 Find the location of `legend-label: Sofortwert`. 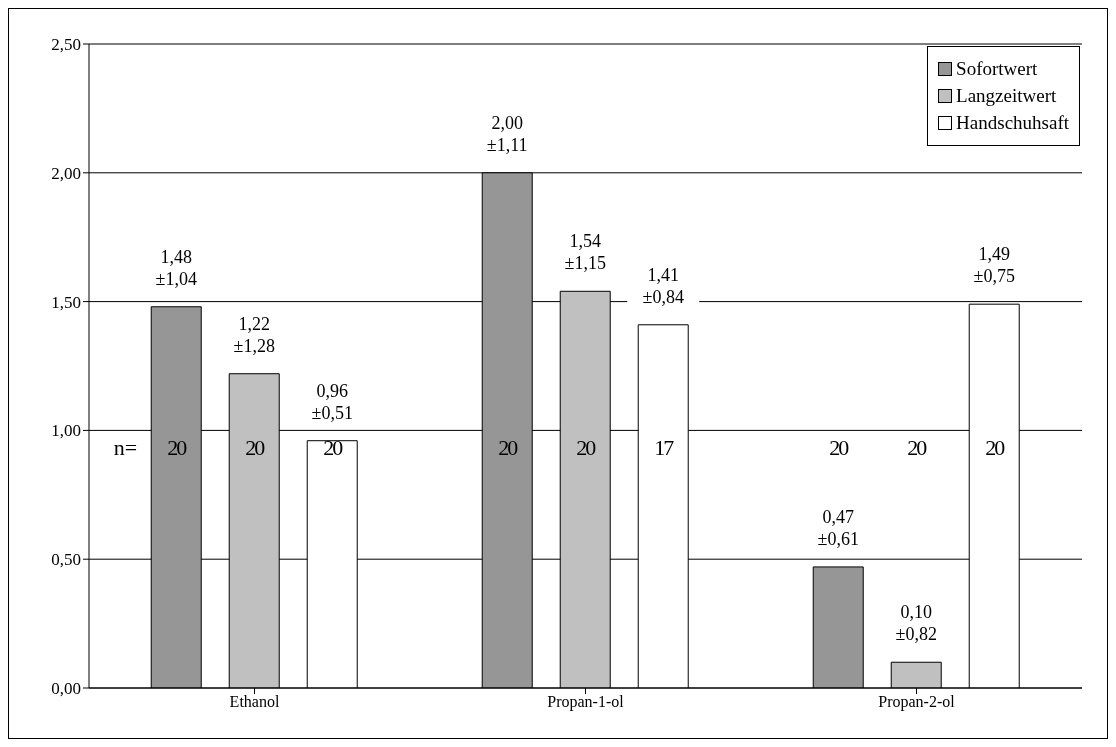

legend-label: Sofortwert is located at coordinates (997, 69).